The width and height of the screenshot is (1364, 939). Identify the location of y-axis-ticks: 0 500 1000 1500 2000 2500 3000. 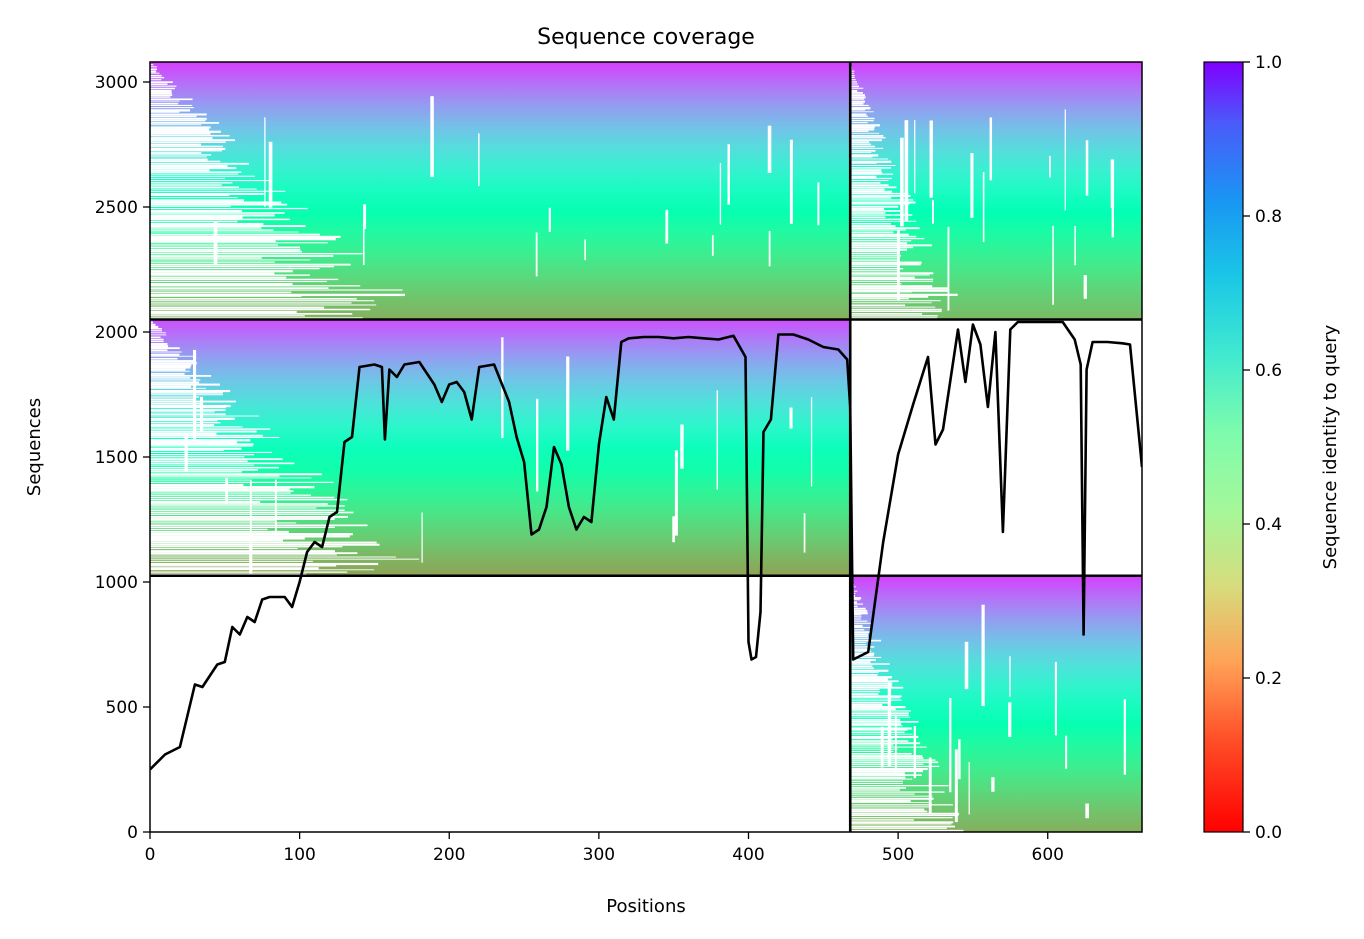
(122, 458).